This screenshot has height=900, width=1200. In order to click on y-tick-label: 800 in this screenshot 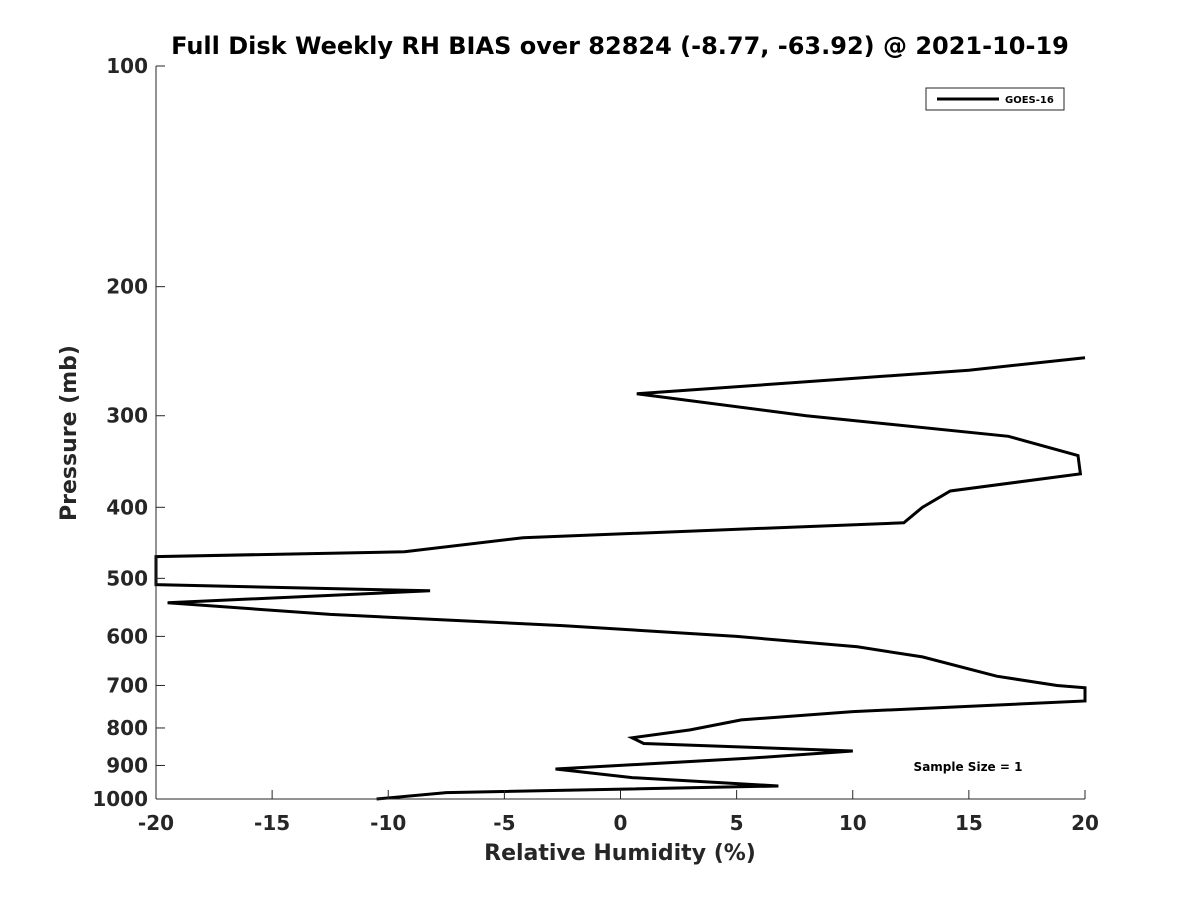, I will do `click(127, 728)`.